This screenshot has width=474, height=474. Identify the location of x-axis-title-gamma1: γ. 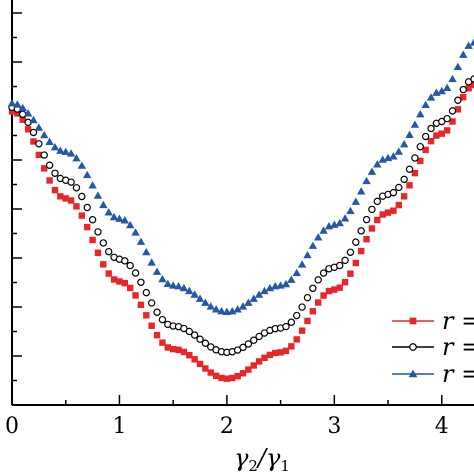
(273, 458).